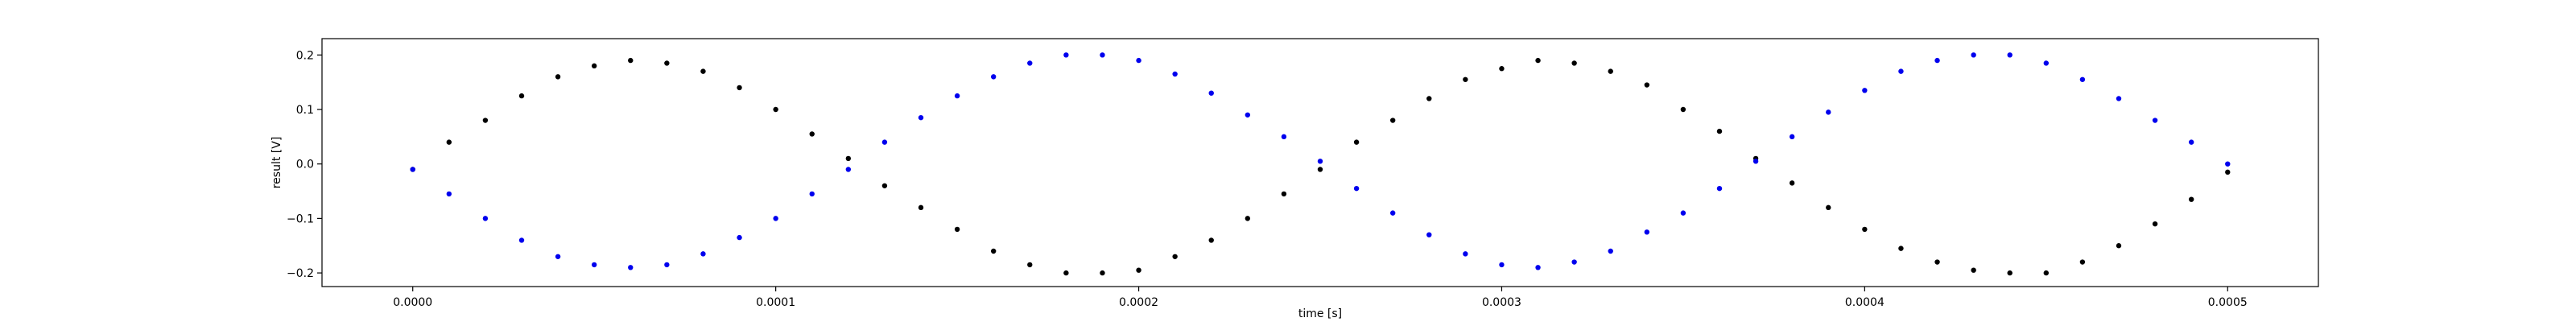  Describe the element at coordinates (305, 110) in the screenshot. I see `y-tick-label: 0.1` at that location.